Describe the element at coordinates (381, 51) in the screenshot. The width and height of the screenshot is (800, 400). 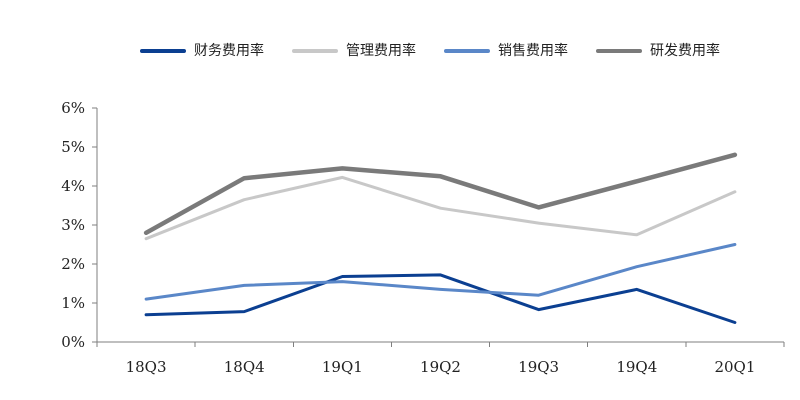
I see `legend-label: 管理费用率` at that location.